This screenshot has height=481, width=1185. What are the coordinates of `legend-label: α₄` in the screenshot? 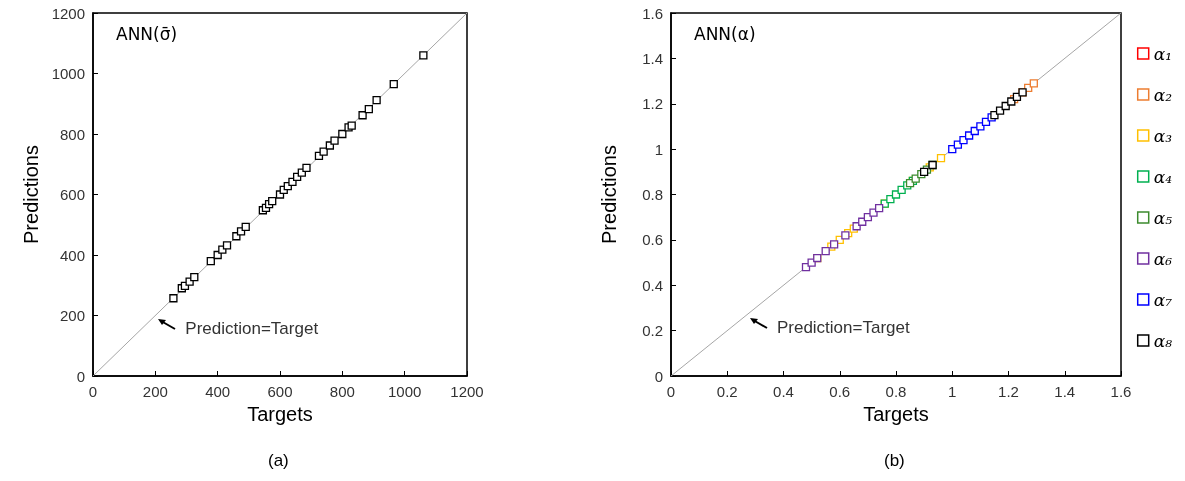 It's located at (1163, 176).